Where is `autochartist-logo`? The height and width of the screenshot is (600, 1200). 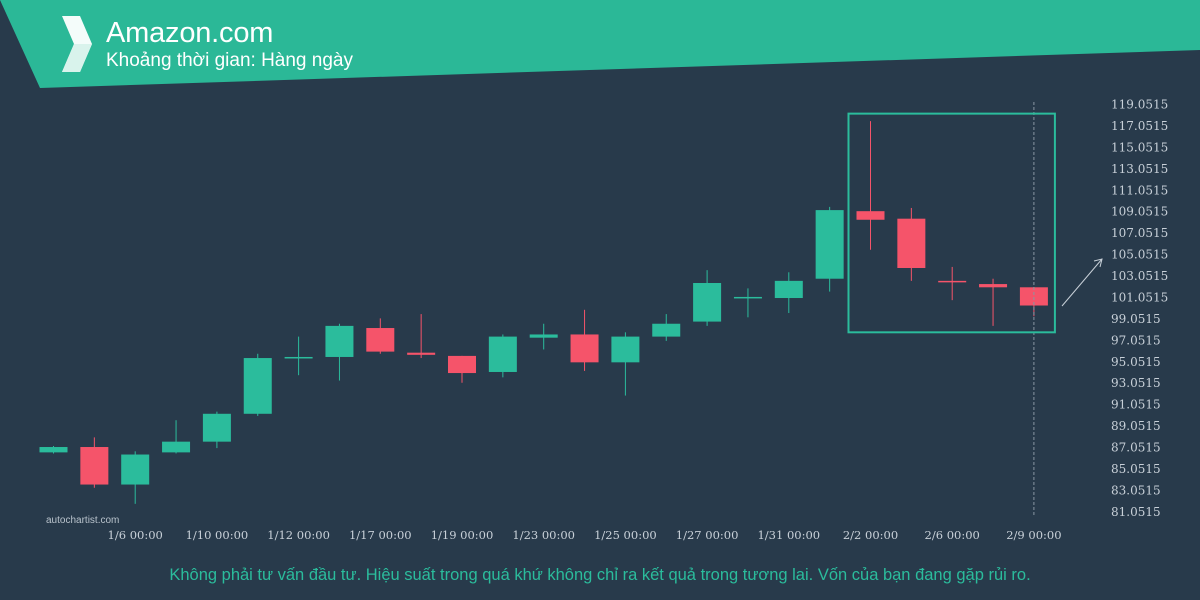 autochartist-logo is located at coordinates (77, 44).